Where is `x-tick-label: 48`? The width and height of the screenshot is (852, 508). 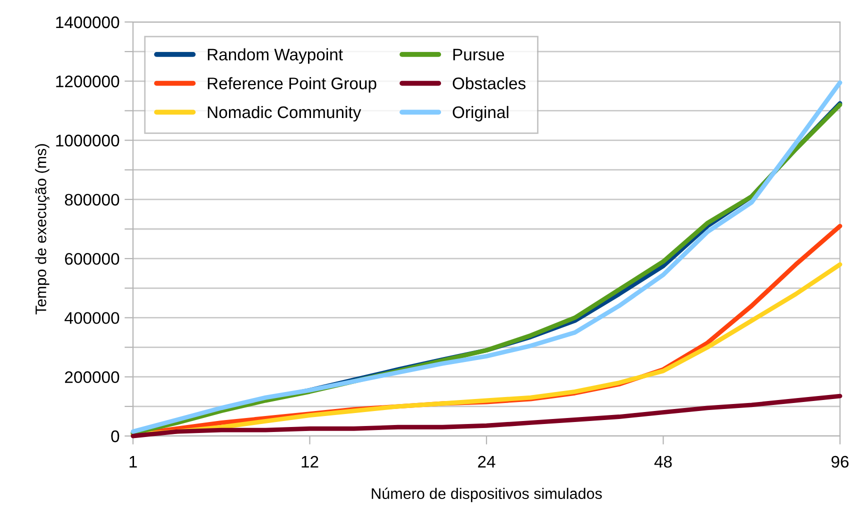
x-tick-label: 48 is located at coordinates (663, 462).